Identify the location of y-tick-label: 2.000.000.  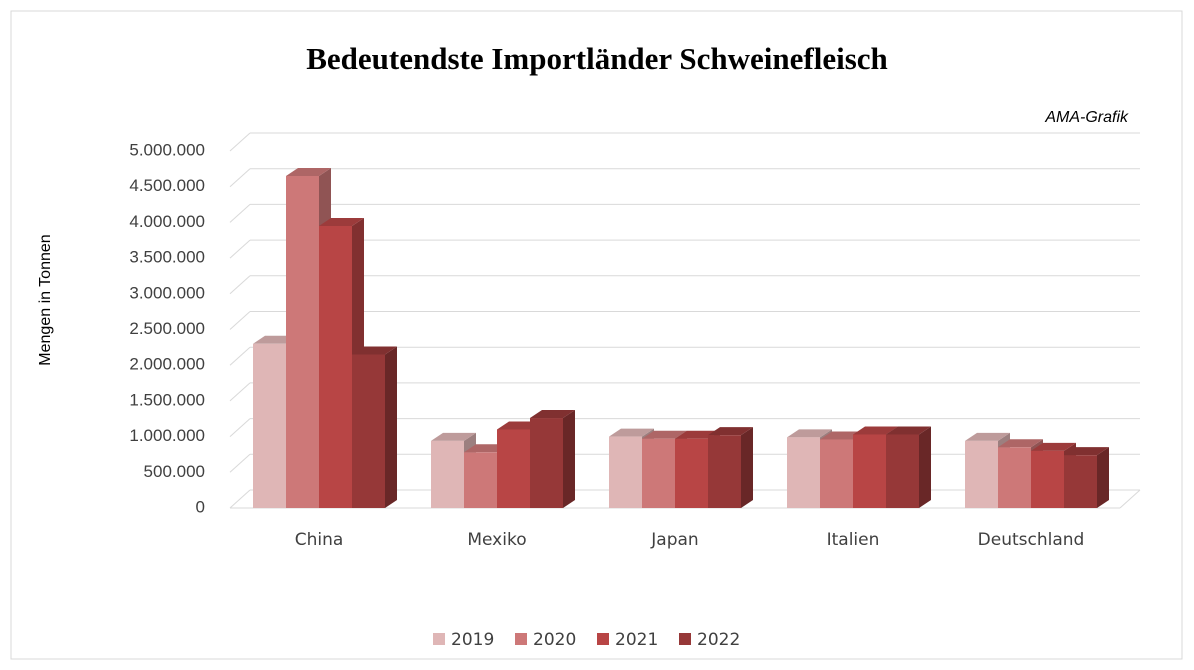
(167, 364).